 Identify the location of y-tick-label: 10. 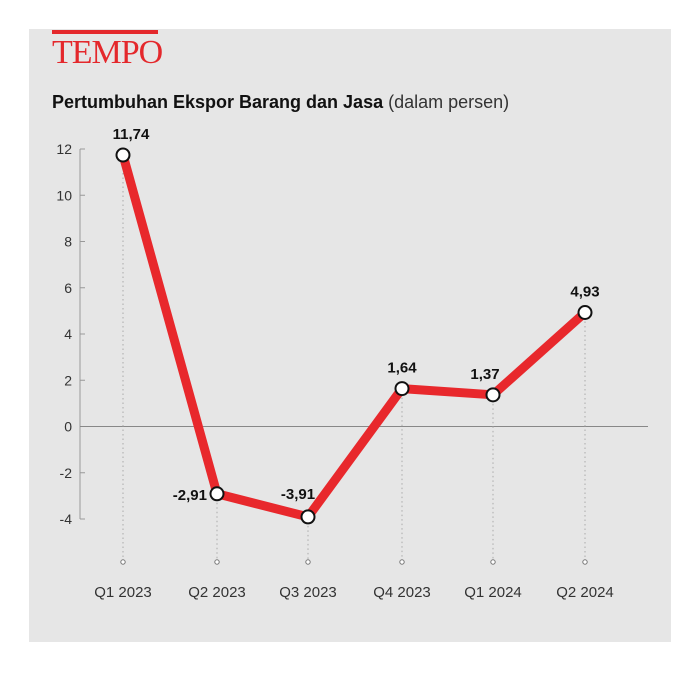
(64, 195).